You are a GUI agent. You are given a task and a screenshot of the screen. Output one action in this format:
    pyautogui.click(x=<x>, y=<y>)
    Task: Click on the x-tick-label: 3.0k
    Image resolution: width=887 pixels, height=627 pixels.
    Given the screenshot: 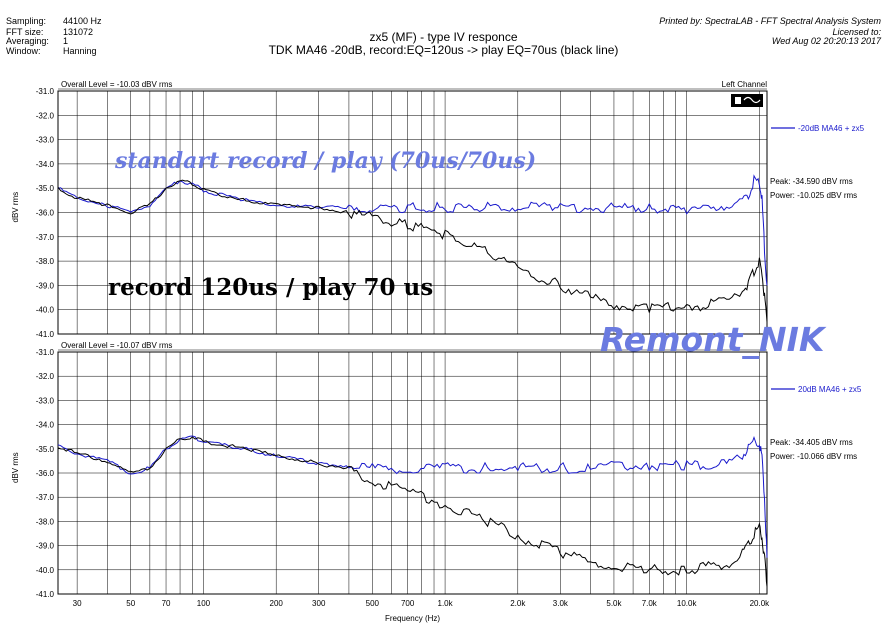 What is the action you would take?
    pyautogui.click(x=561, y=603)
    